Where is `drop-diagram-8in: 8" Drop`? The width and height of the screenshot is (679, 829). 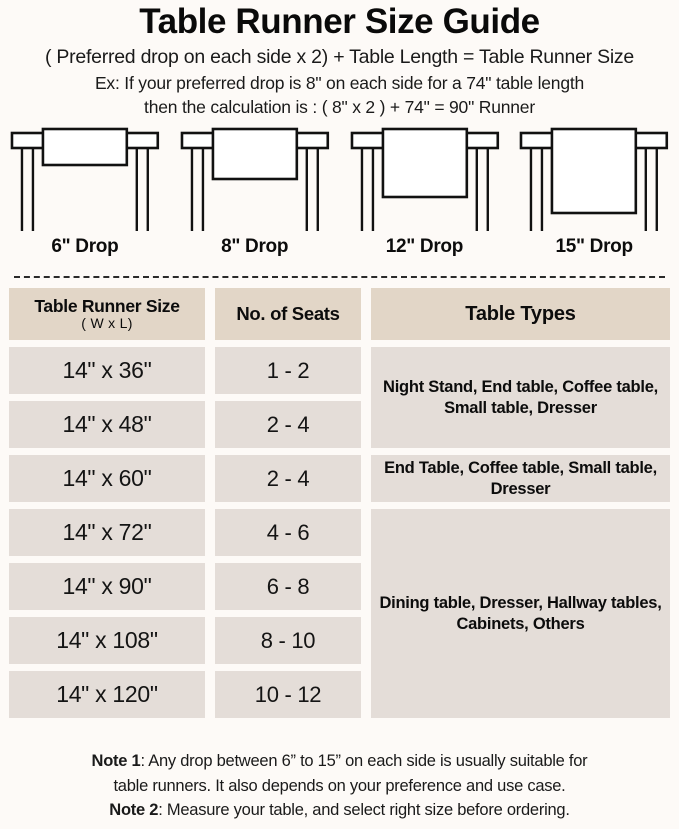 drop-diagram-8in: 8" Drop is located at coordinates (255, 199).